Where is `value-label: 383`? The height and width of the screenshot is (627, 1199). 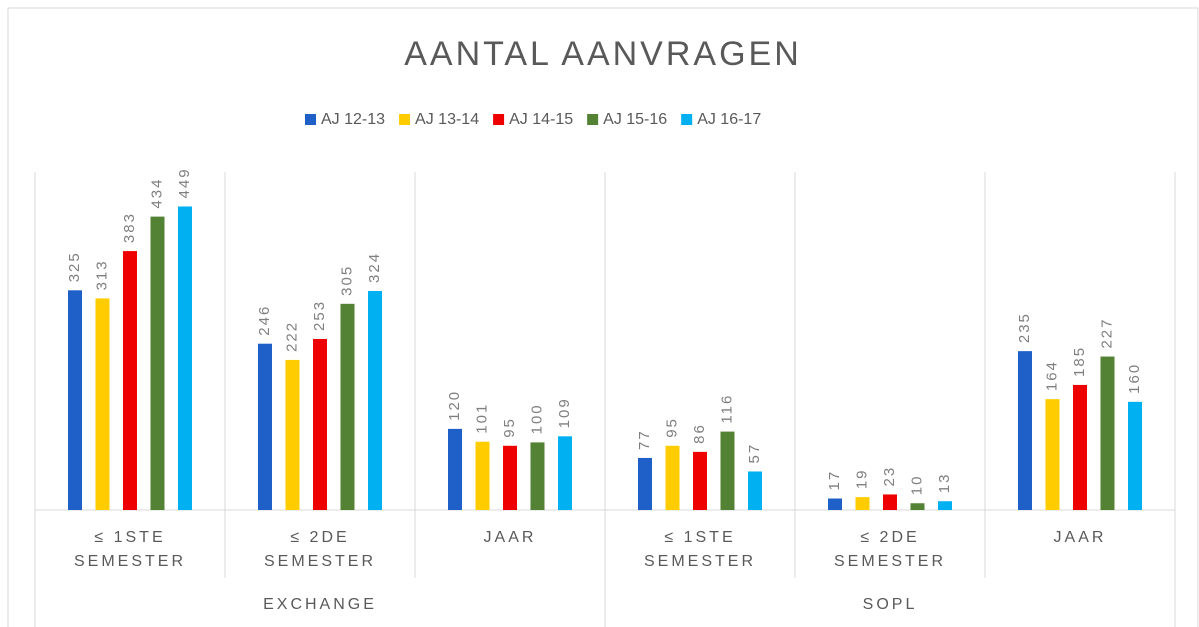
value-label: 383 is located at coordinates (129, 227).